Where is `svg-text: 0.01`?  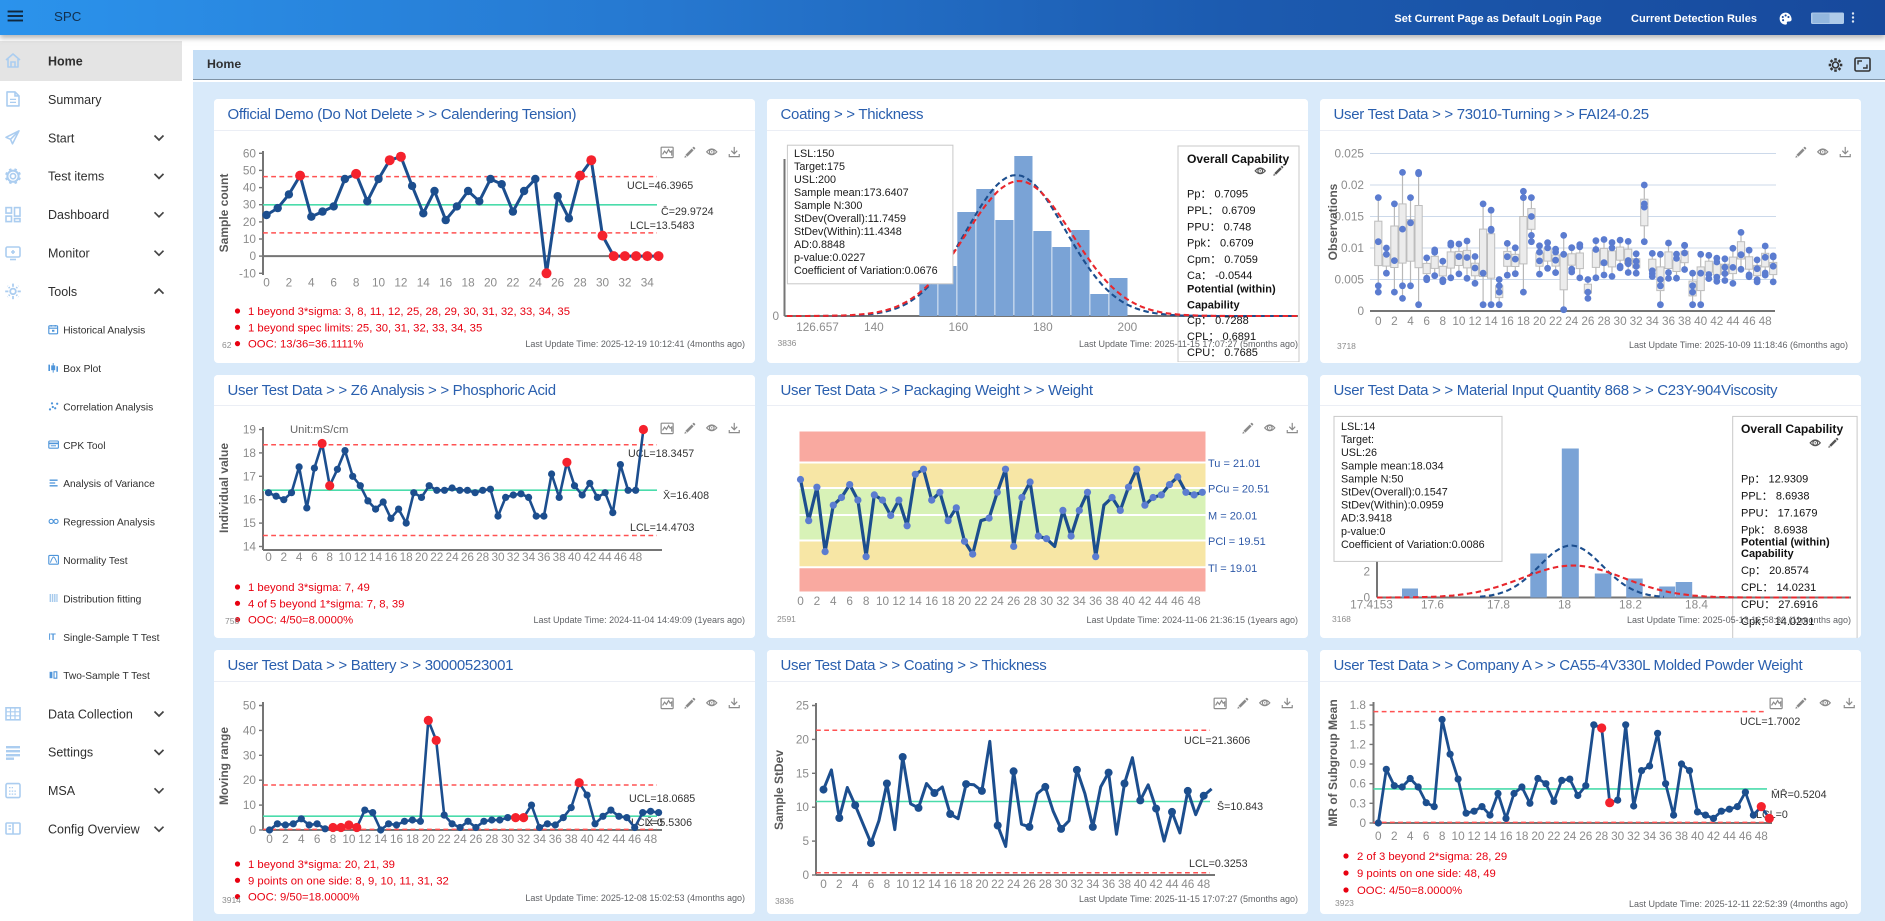
svg-text: 0.01 is located at coordinates (1352, 248).